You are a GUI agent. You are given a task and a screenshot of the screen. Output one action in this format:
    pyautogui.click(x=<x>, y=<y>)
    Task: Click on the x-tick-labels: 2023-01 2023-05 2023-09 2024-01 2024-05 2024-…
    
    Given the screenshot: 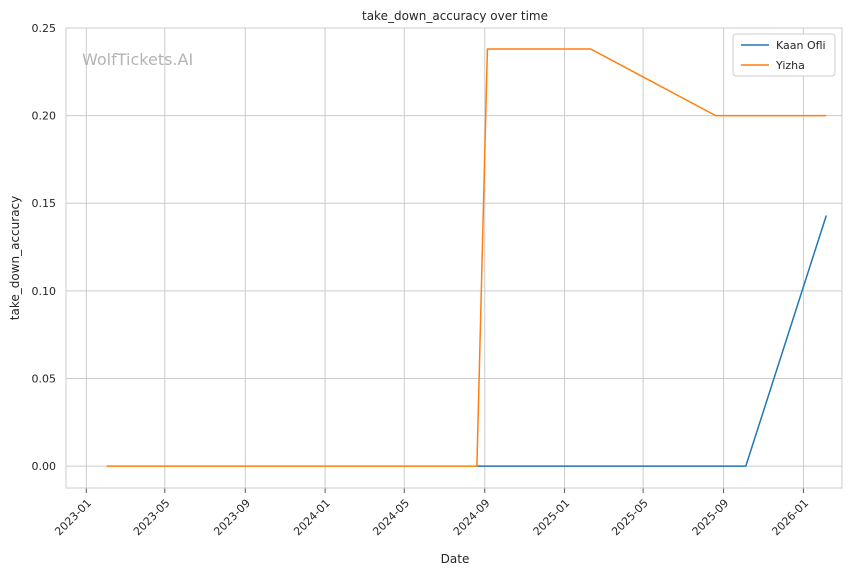 What is the action you would take?
    pyautogui.click(x=431, y=518)
    